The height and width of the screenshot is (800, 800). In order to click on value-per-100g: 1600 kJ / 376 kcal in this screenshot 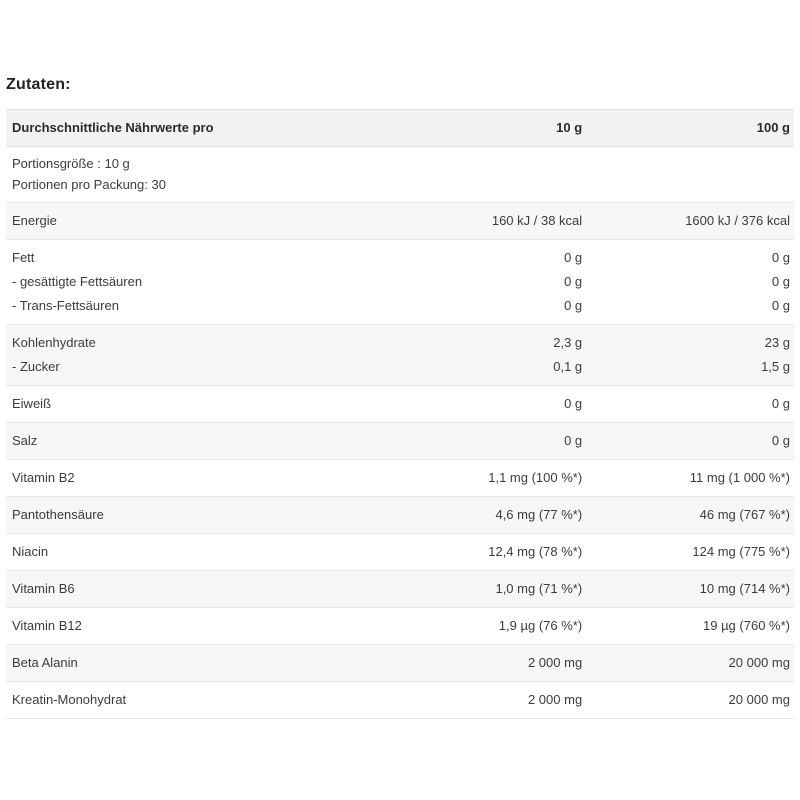, I will do `click(737, 220)`.